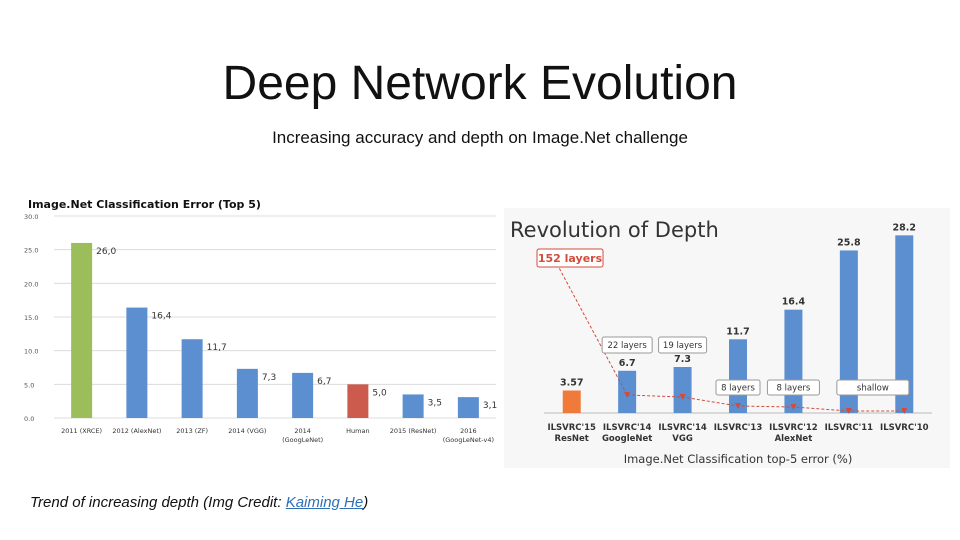 The width and height of the screenshot is (960, 540). What do you see at coordinates (81, 431) in the screenshot?
I see `chart1-x-tick: 2011 (XRCE)` at bounding box center [81, 431].